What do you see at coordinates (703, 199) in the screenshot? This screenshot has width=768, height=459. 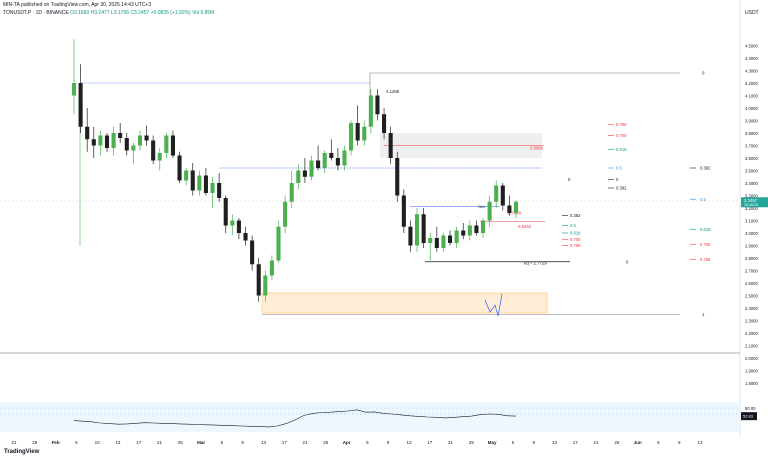 I see `fib-far-label: 0.5` at bounding box center [703, 199].